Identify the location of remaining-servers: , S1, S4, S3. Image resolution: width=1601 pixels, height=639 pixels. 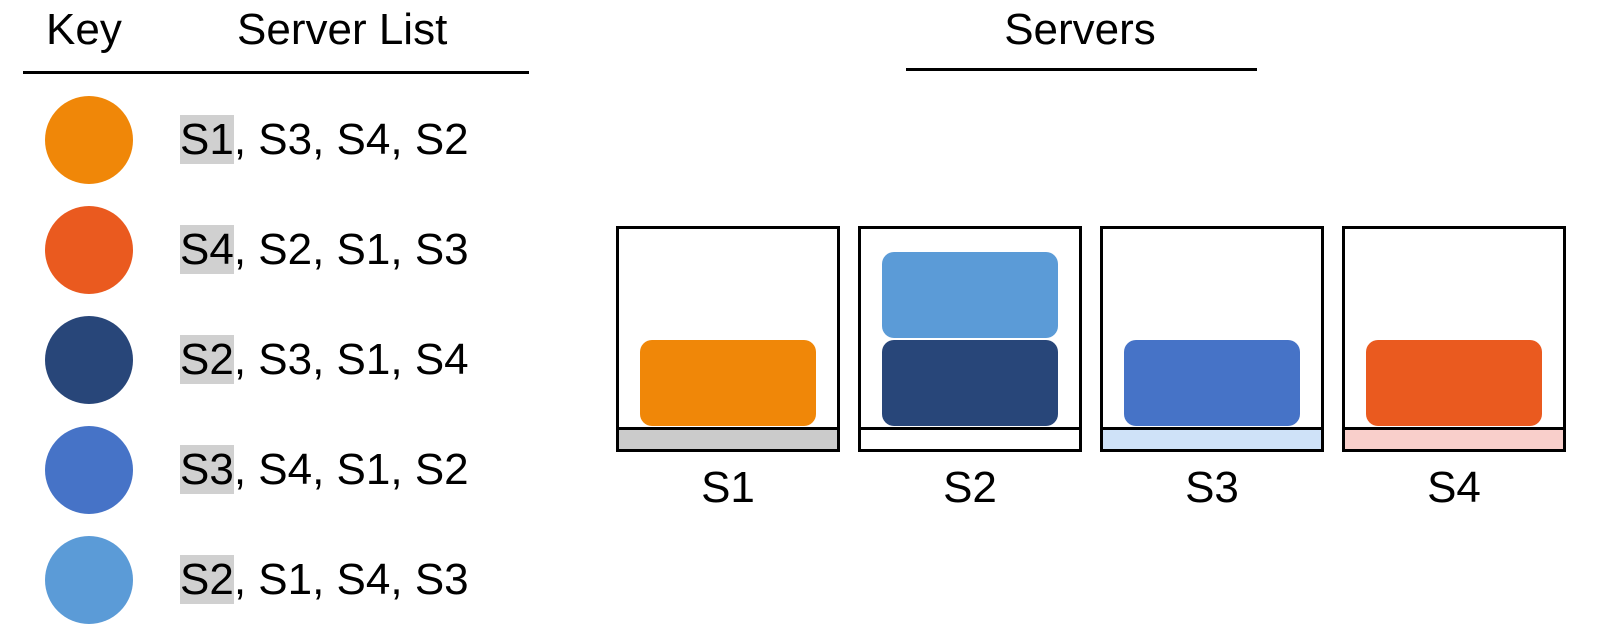
(351, 579).